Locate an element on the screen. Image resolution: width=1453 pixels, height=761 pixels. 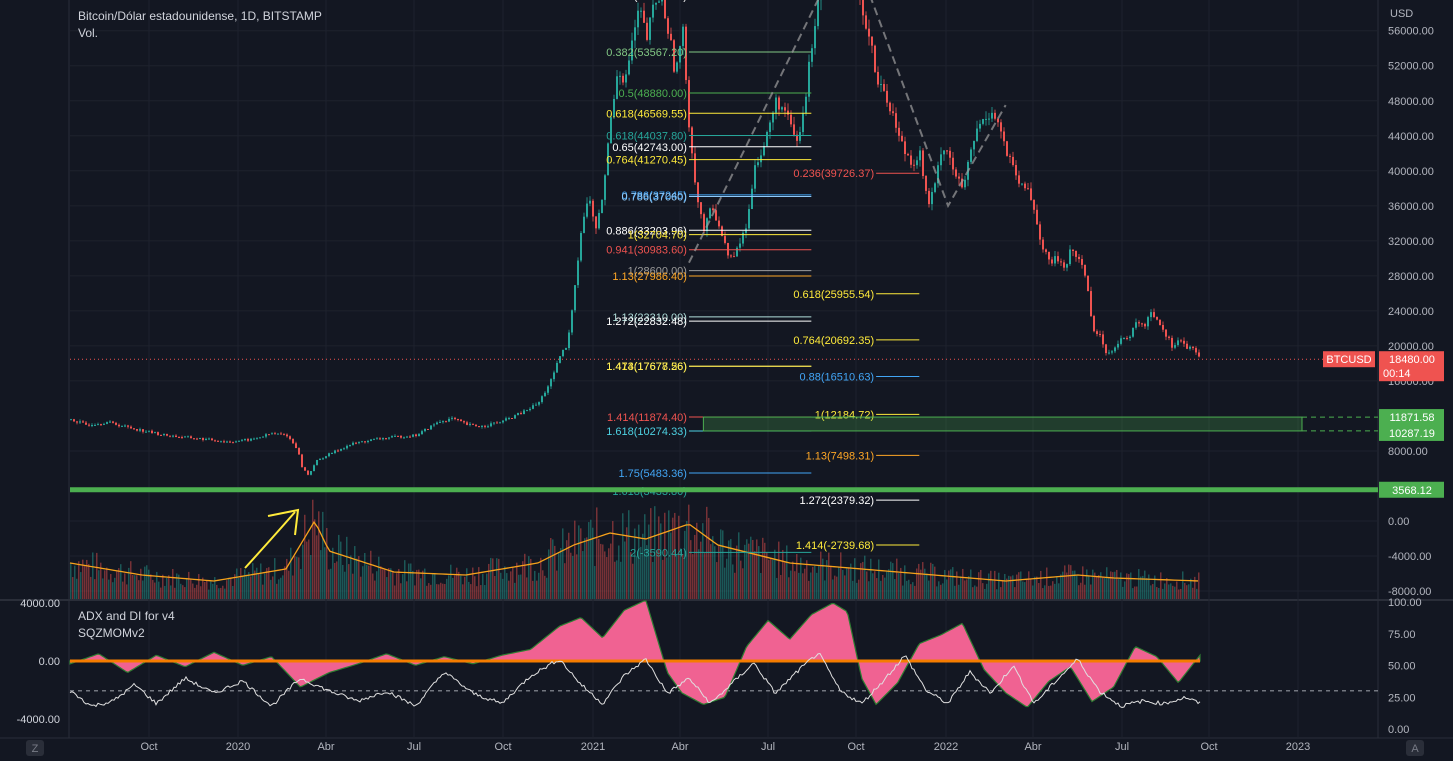
indicator-right-tick: 0.00 is located at coordinates (1398, 730).